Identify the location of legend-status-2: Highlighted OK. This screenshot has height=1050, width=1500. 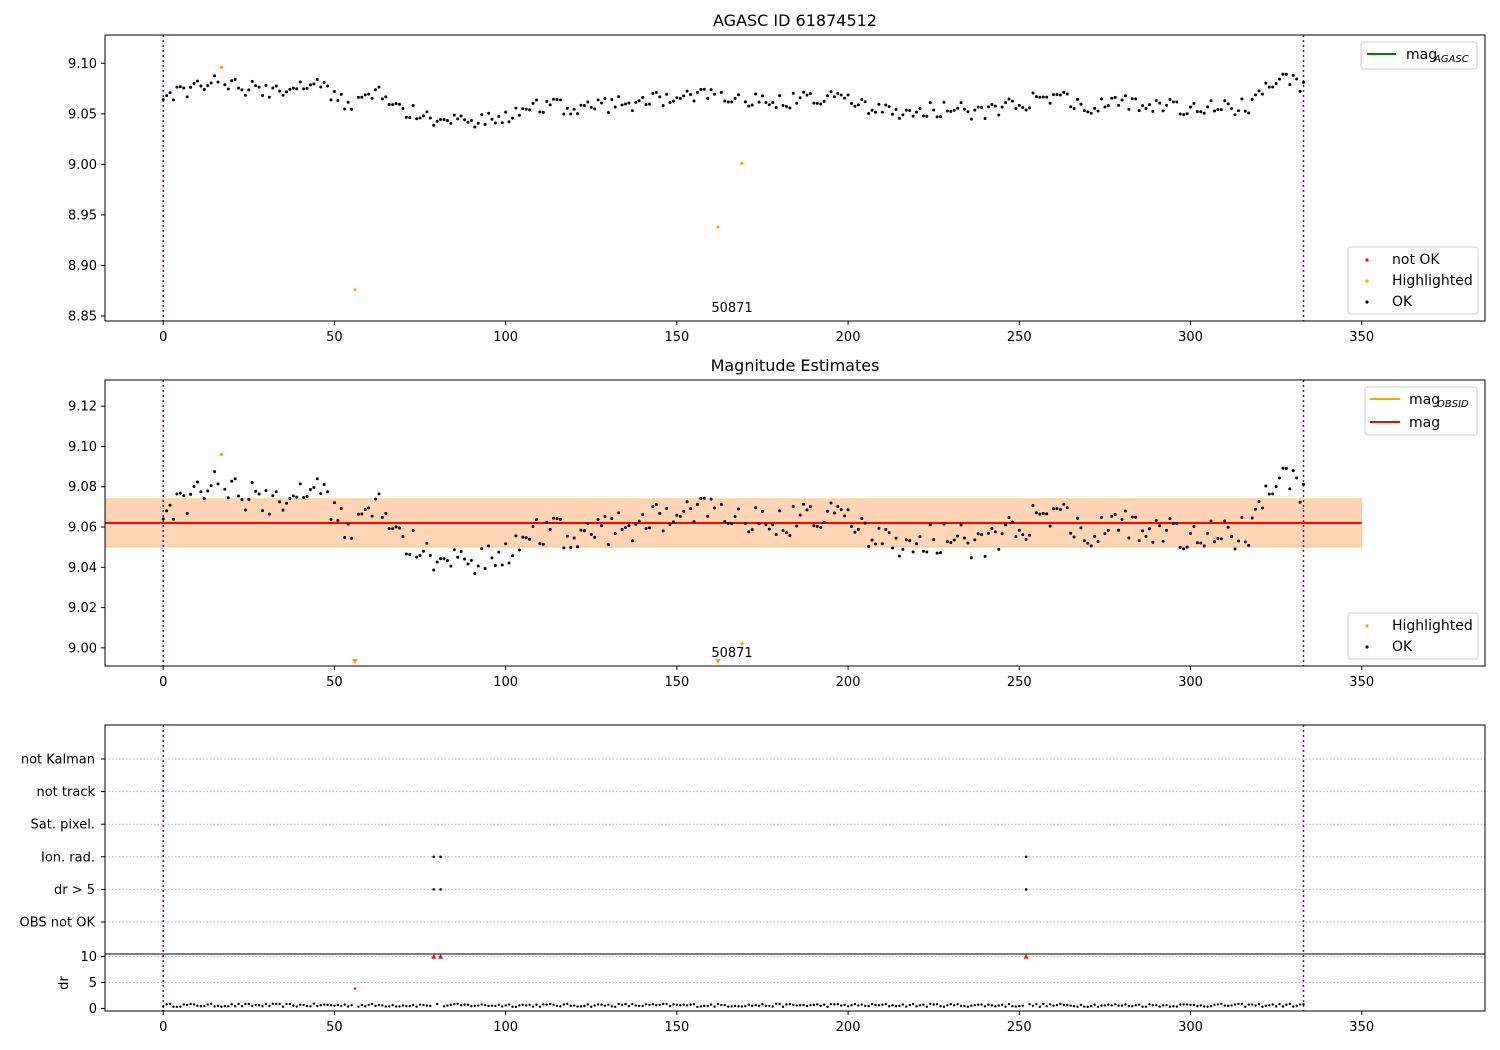
(1413, 636).